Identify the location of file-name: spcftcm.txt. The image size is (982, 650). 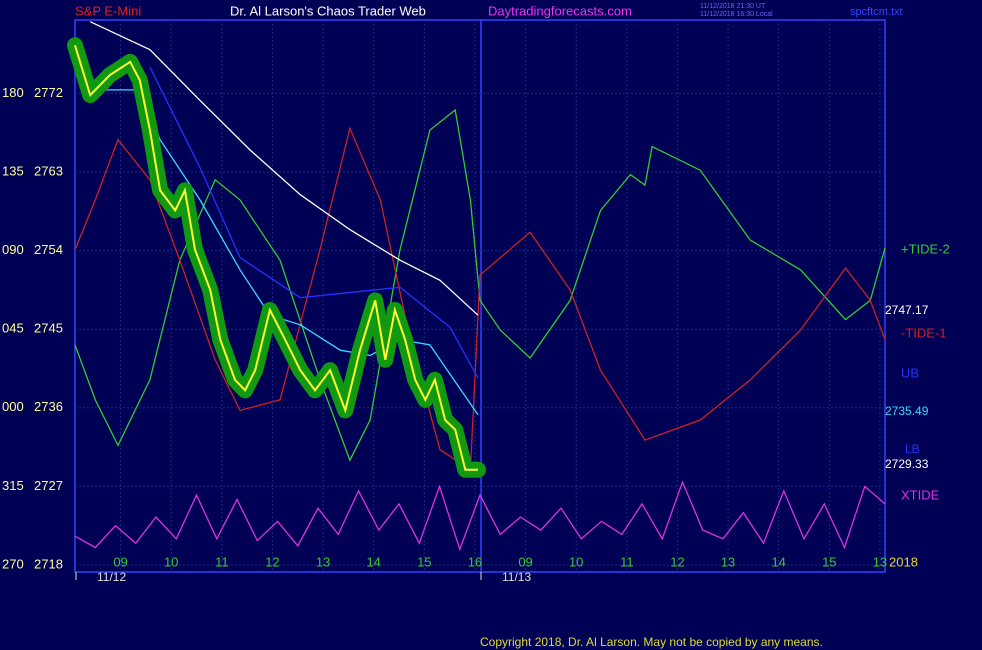
(876, 12).